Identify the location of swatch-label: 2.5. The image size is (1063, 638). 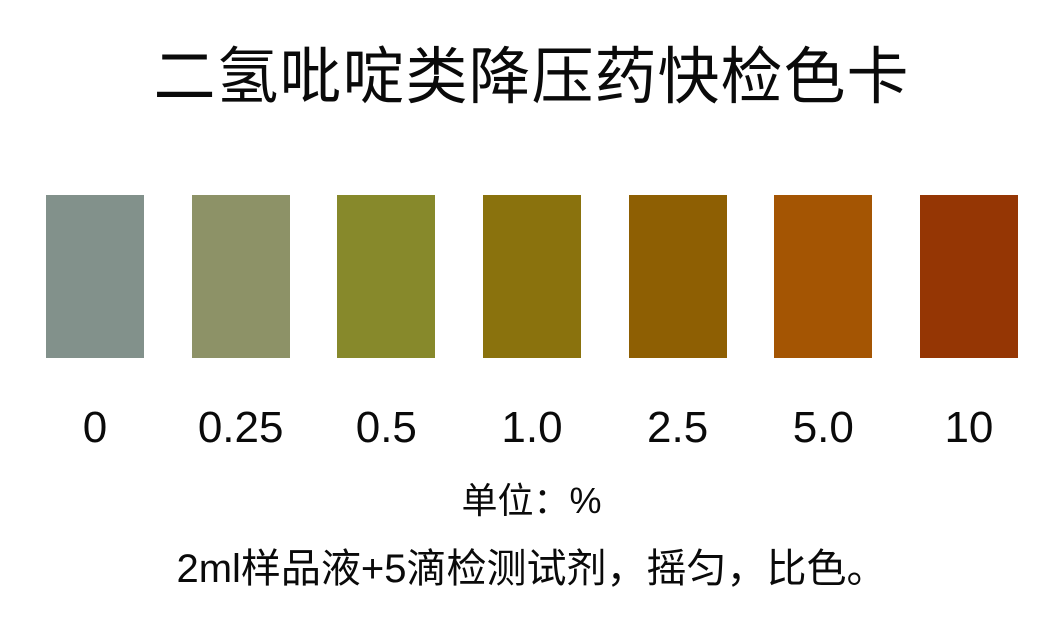
(678, 427).